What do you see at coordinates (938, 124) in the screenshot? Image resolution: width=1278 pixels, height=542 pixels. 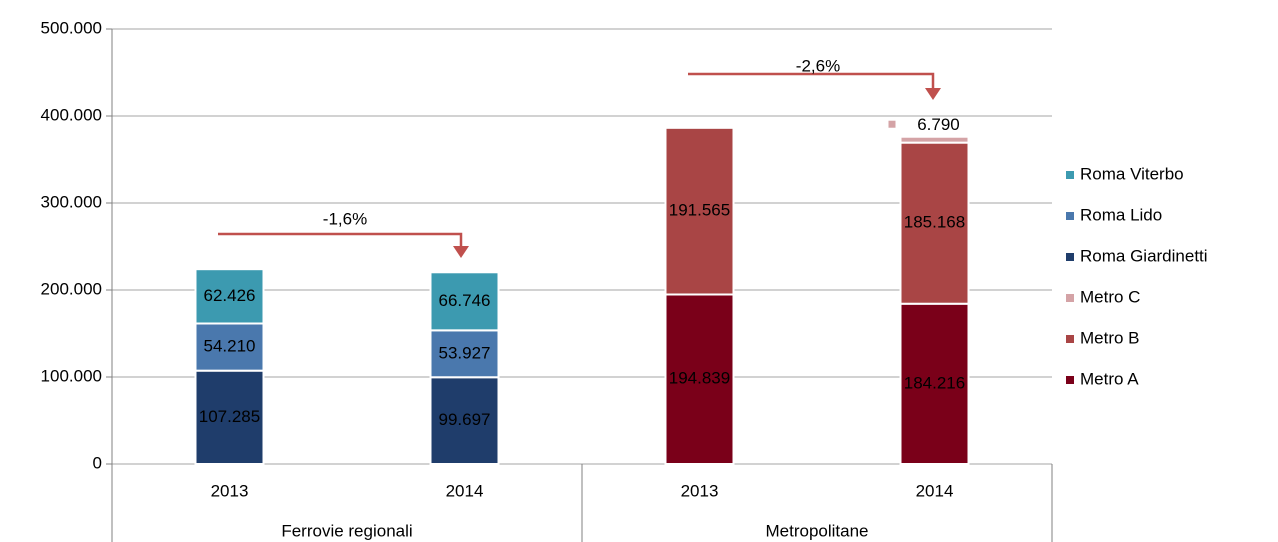 I see `value-label: 6.790` at bounding box center [938, 124].